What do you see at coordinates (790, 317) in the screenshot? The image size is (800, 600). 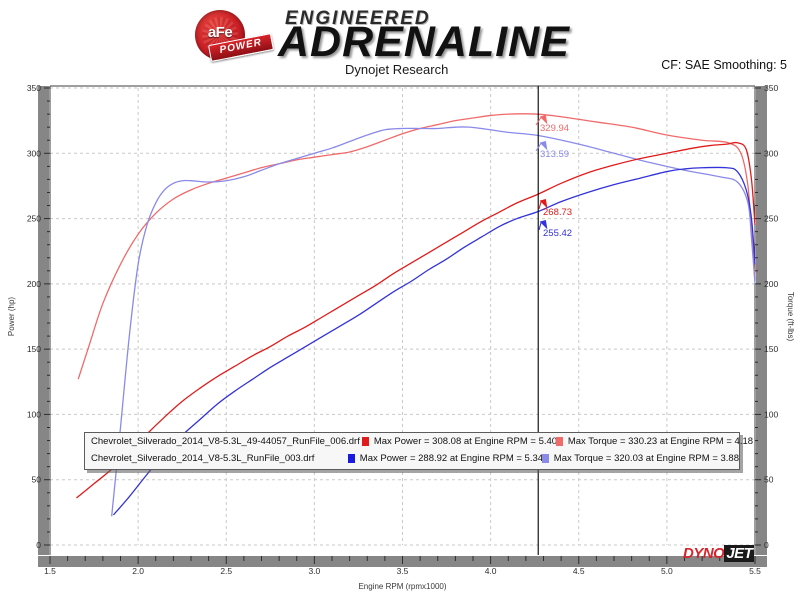 I see `svg-text: Torque (ft-lbs)` at bounding box center [790, 317].